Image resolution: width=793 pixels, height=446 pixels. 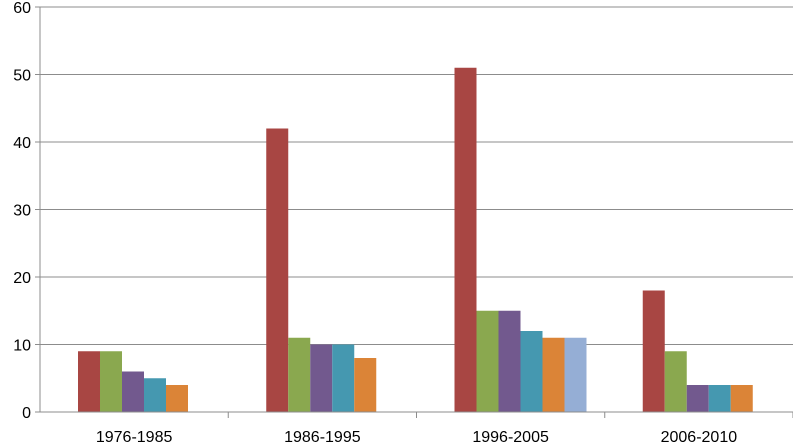 What do you see at coordinates (22, 76) in the screenshot?
I see `y-tick-label: 50` at bounding box center [22, 76].